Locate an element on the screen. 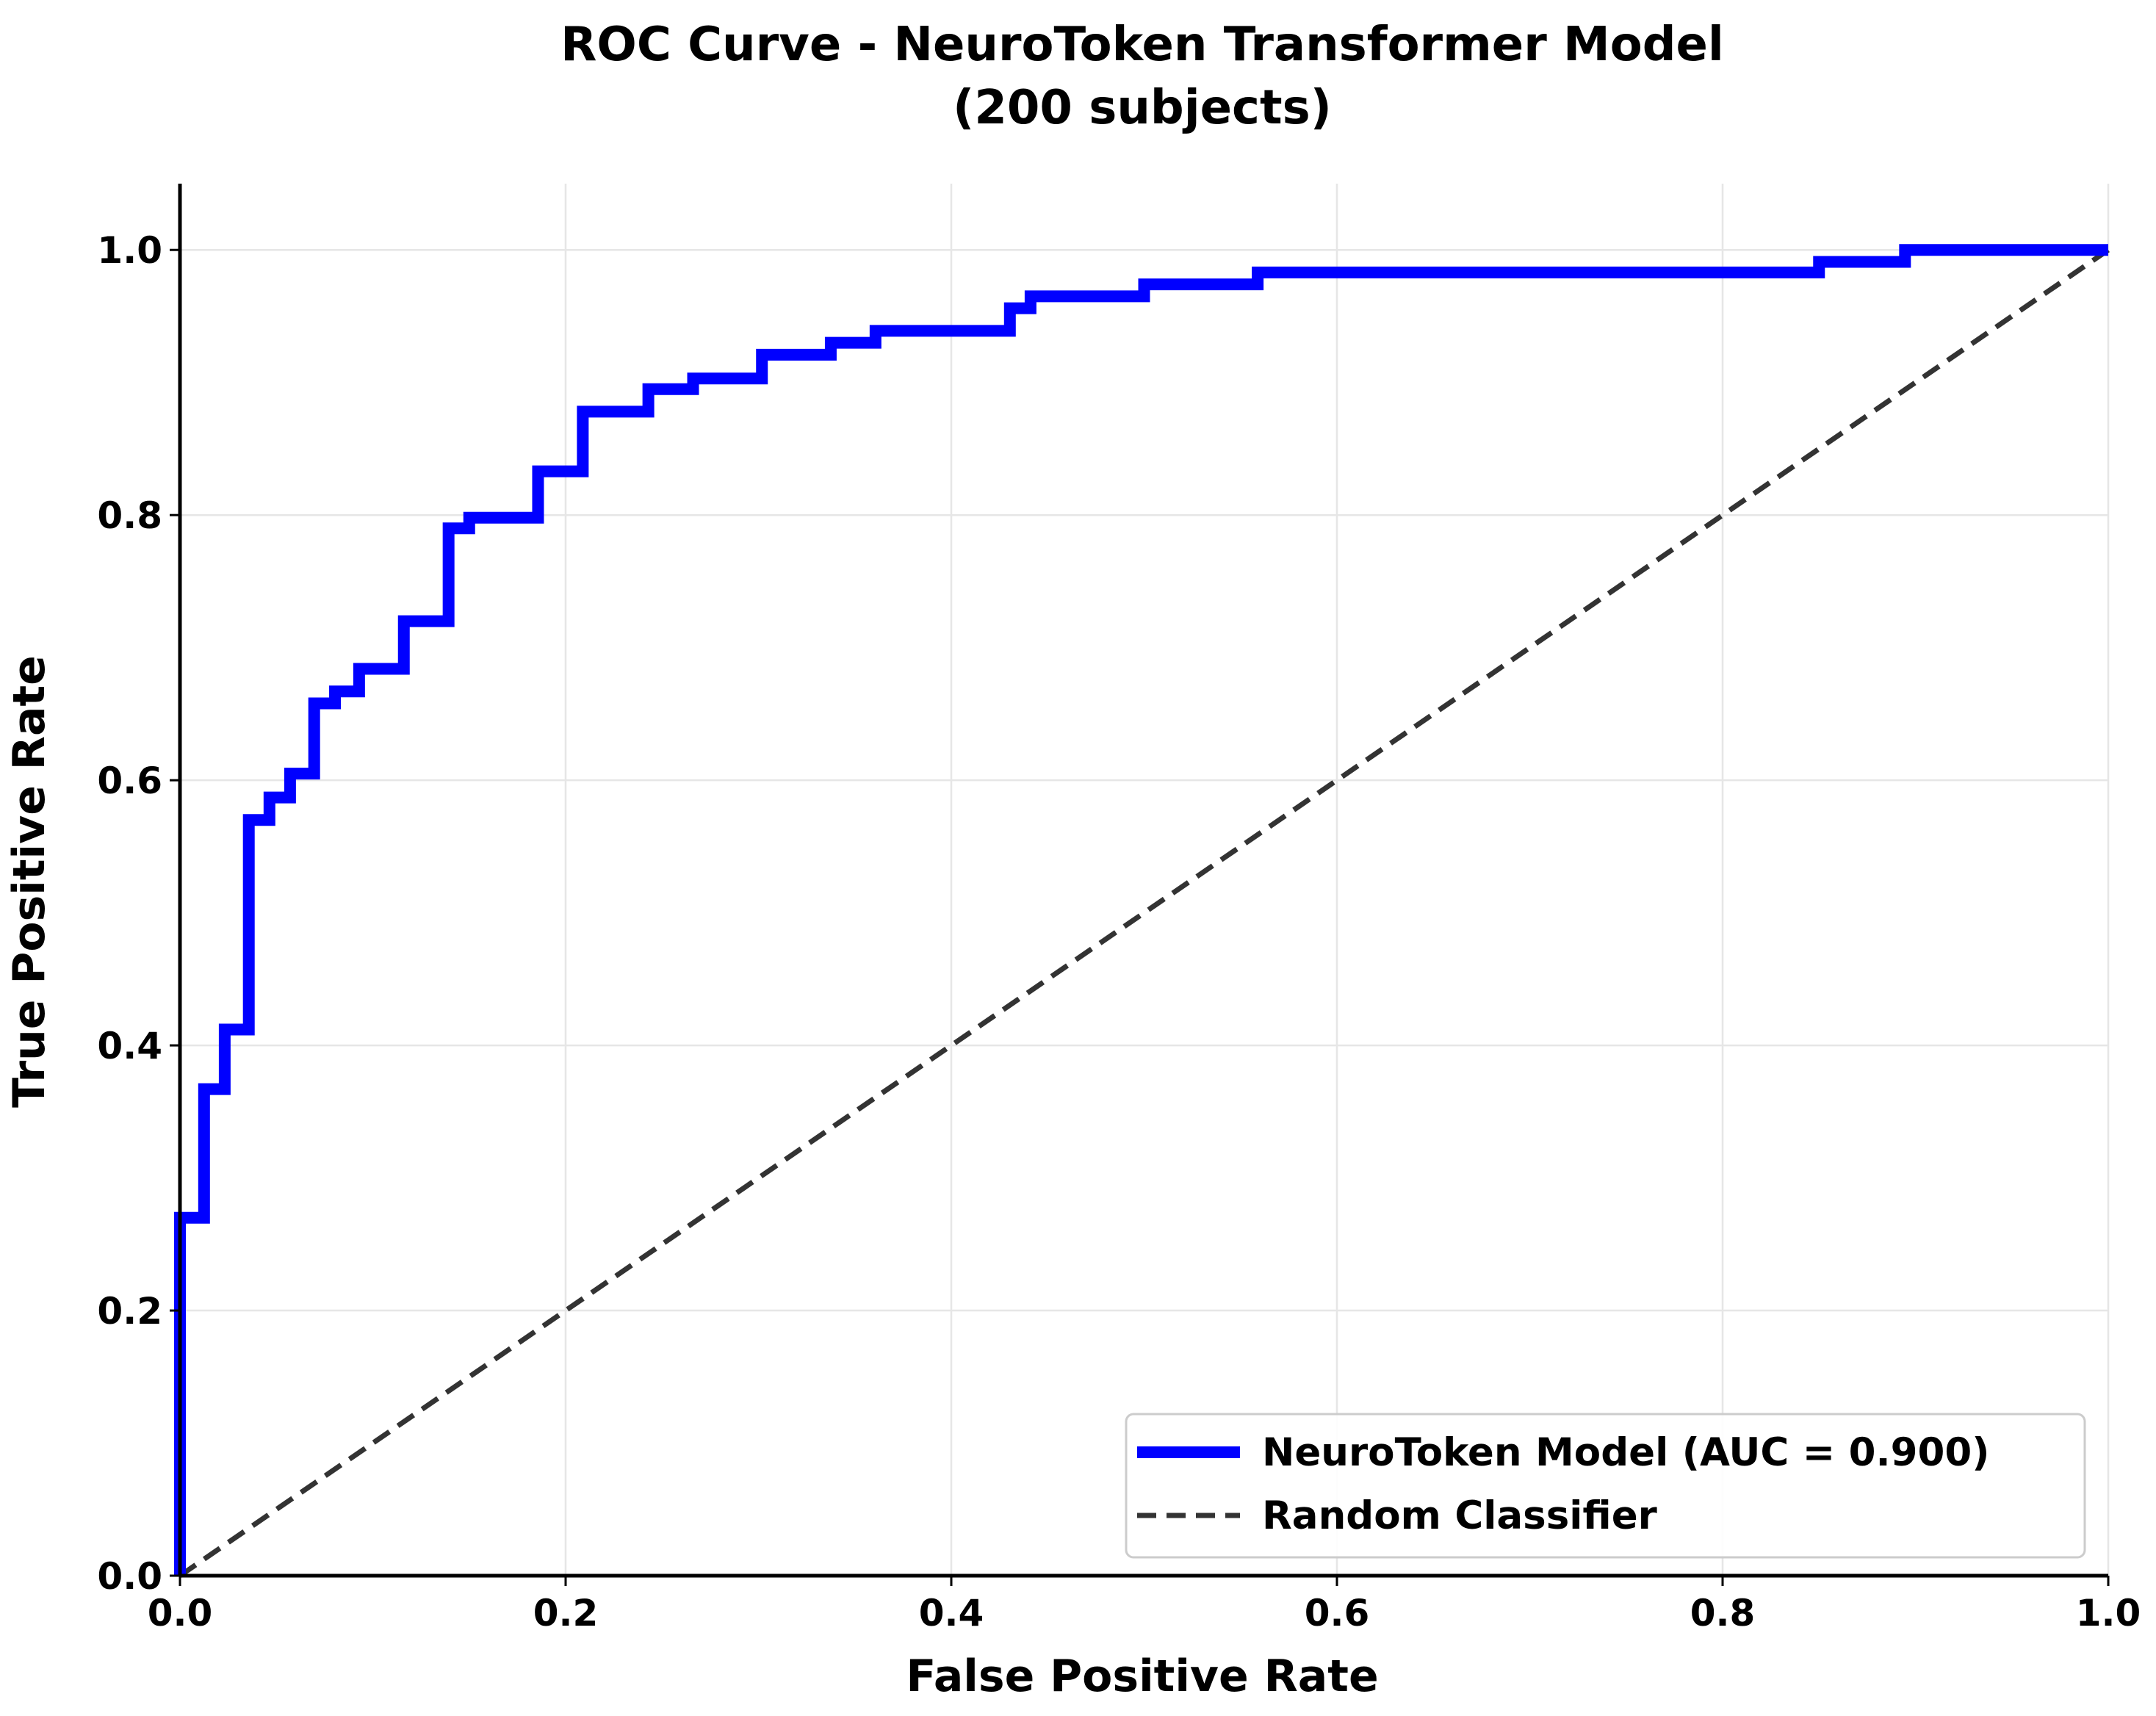  legend-label-random: Random Classifier is located at coordinates (1459, 1516).